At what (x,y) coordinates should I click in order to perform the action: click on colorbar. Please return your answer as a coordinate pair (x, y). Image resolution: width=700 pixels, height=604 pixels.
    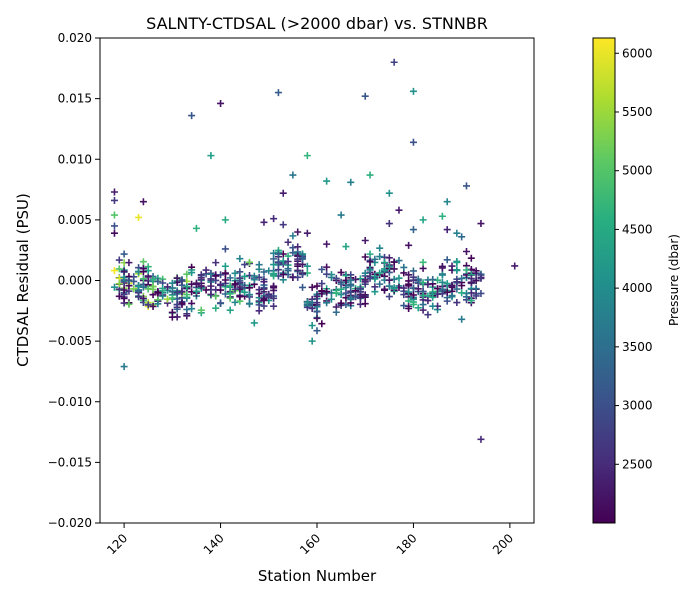
    Looking at the image, I should click on (604, 280).